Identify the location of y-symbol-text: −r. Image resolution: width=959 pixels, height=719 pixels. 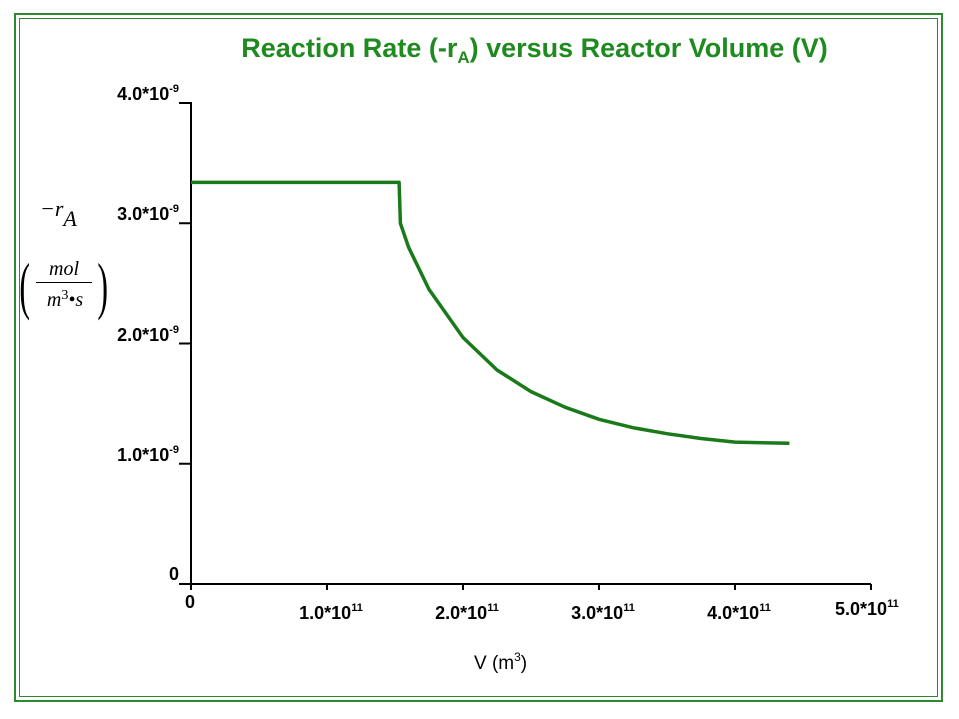
(52, 208).